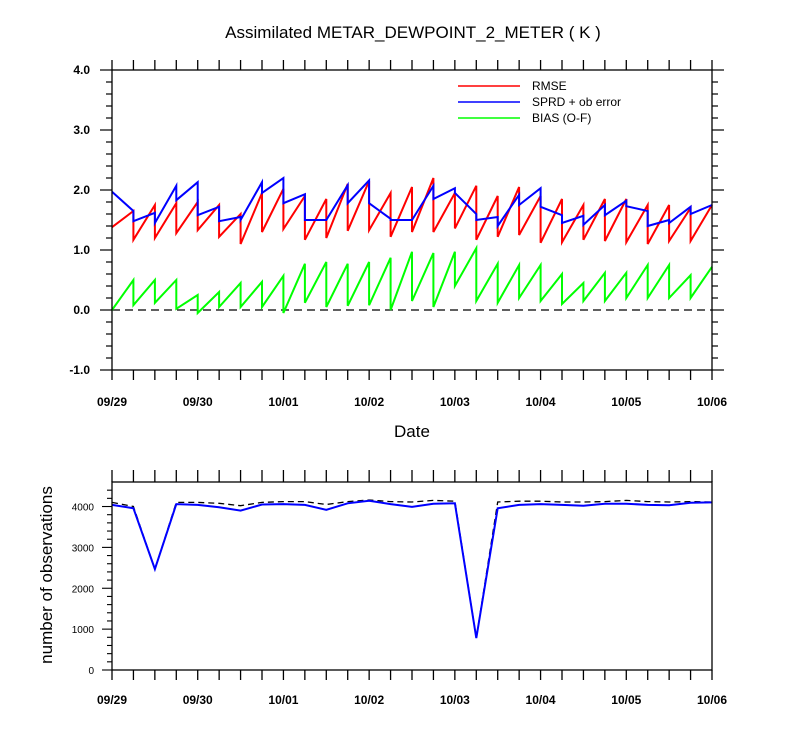 This screenshot has width=800, height=750. I want to click on top-y-tick-label: -1.0, so click(79, 370).